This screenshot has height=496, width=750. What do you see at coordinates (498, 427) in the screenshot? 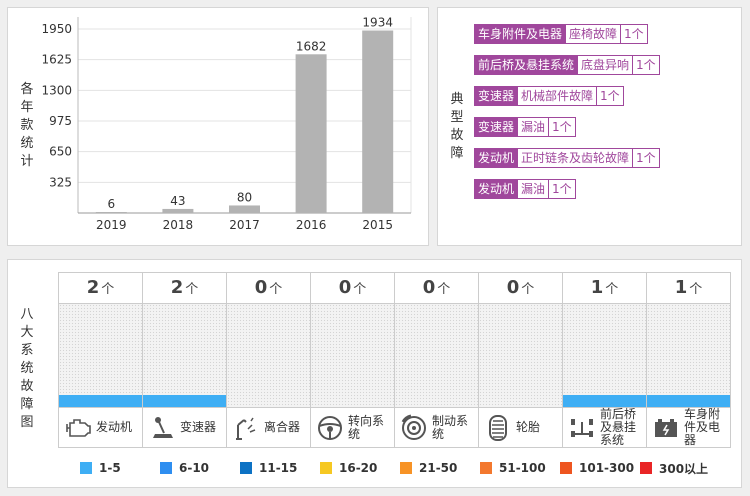
I see `tire-icon` at bounding box center [498, 427].